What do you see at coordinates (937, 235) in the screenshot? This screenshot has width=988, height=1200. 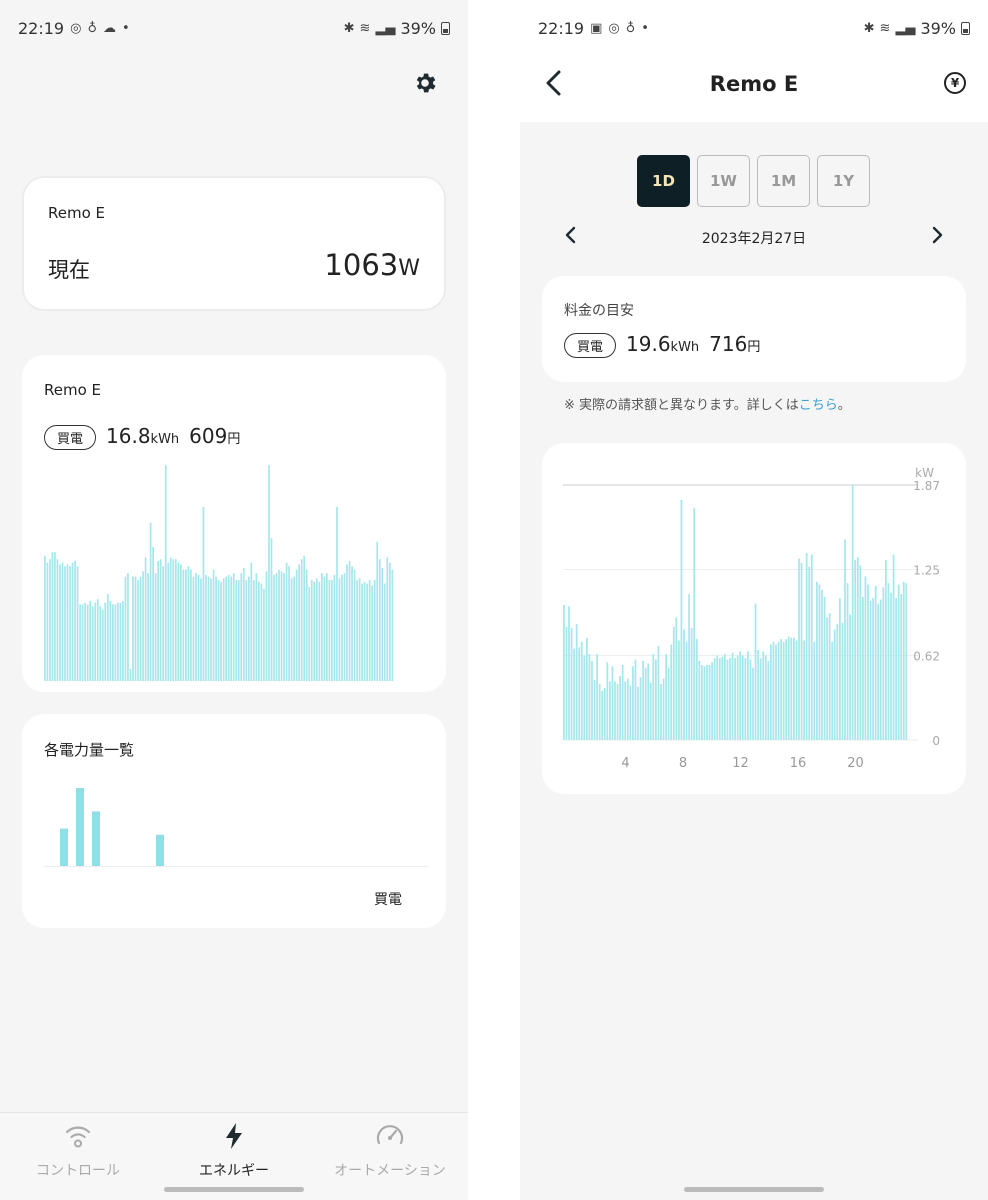 I see `chevron-right-icon` at bounding box center [937, 235].